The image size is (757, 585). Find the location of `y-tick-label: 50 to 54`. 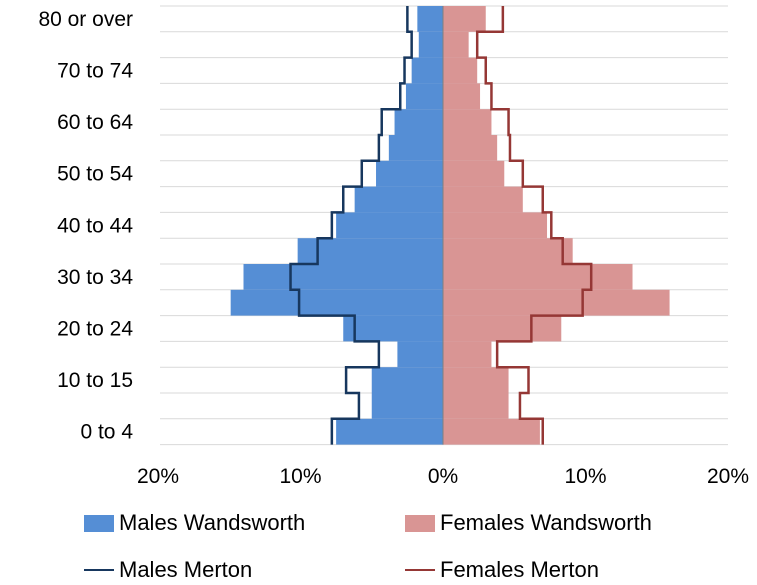

y-tick-label: 50 to 54 is located at coordinates (95, 174).